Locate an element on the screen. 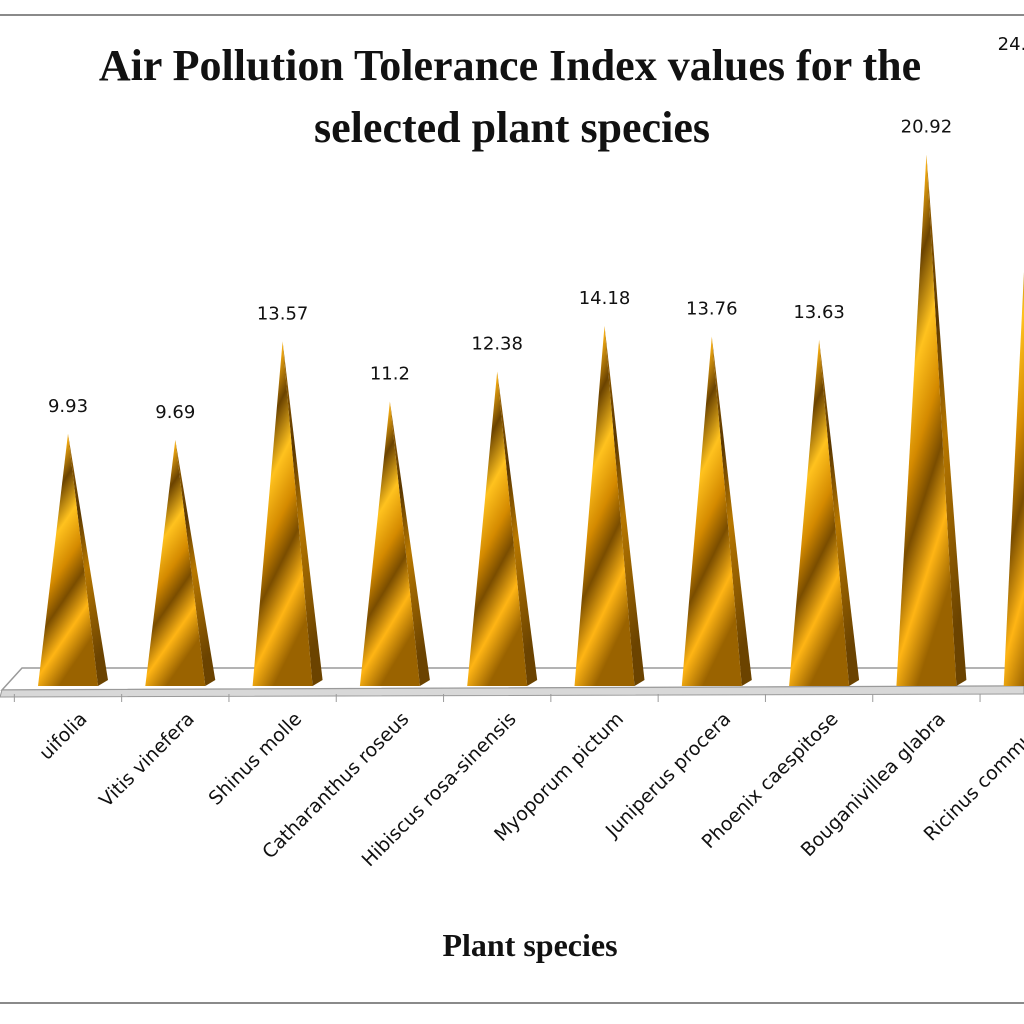 The image size is (1024, 1024). data-label: 20.92 is located at coordinates (927, 127).